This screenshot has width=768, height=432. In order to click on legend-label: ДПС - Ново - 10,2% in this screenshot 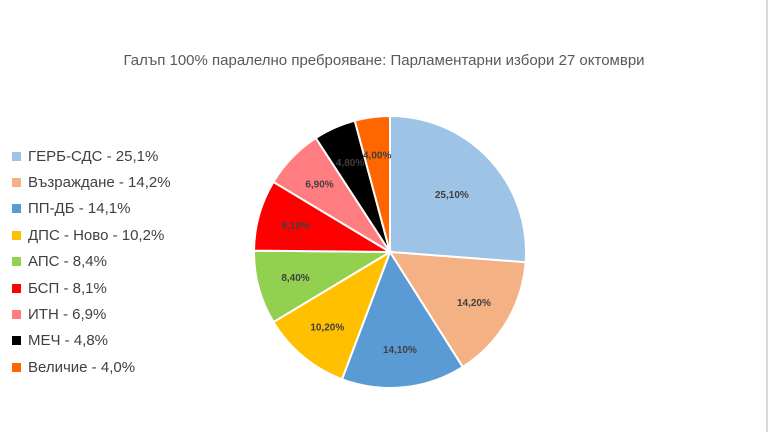, I will do `click(96, 235)`.